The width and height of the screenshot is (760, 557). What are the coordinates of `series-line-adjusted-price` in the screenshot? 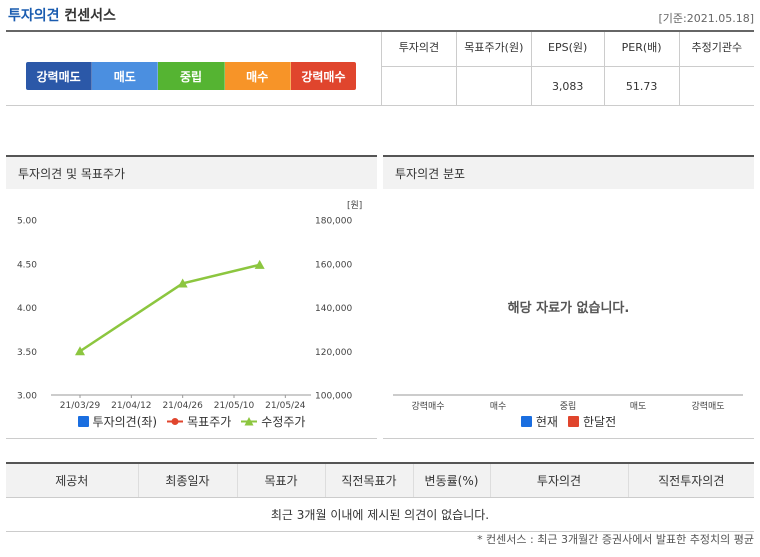 It's located at (169, 308).